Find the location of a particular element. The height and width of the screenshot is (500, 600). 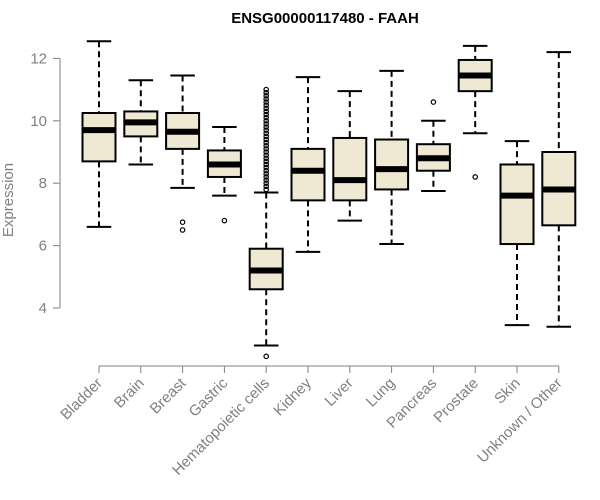

x-tick-label: Kidney is located at coordinates (292, 396).